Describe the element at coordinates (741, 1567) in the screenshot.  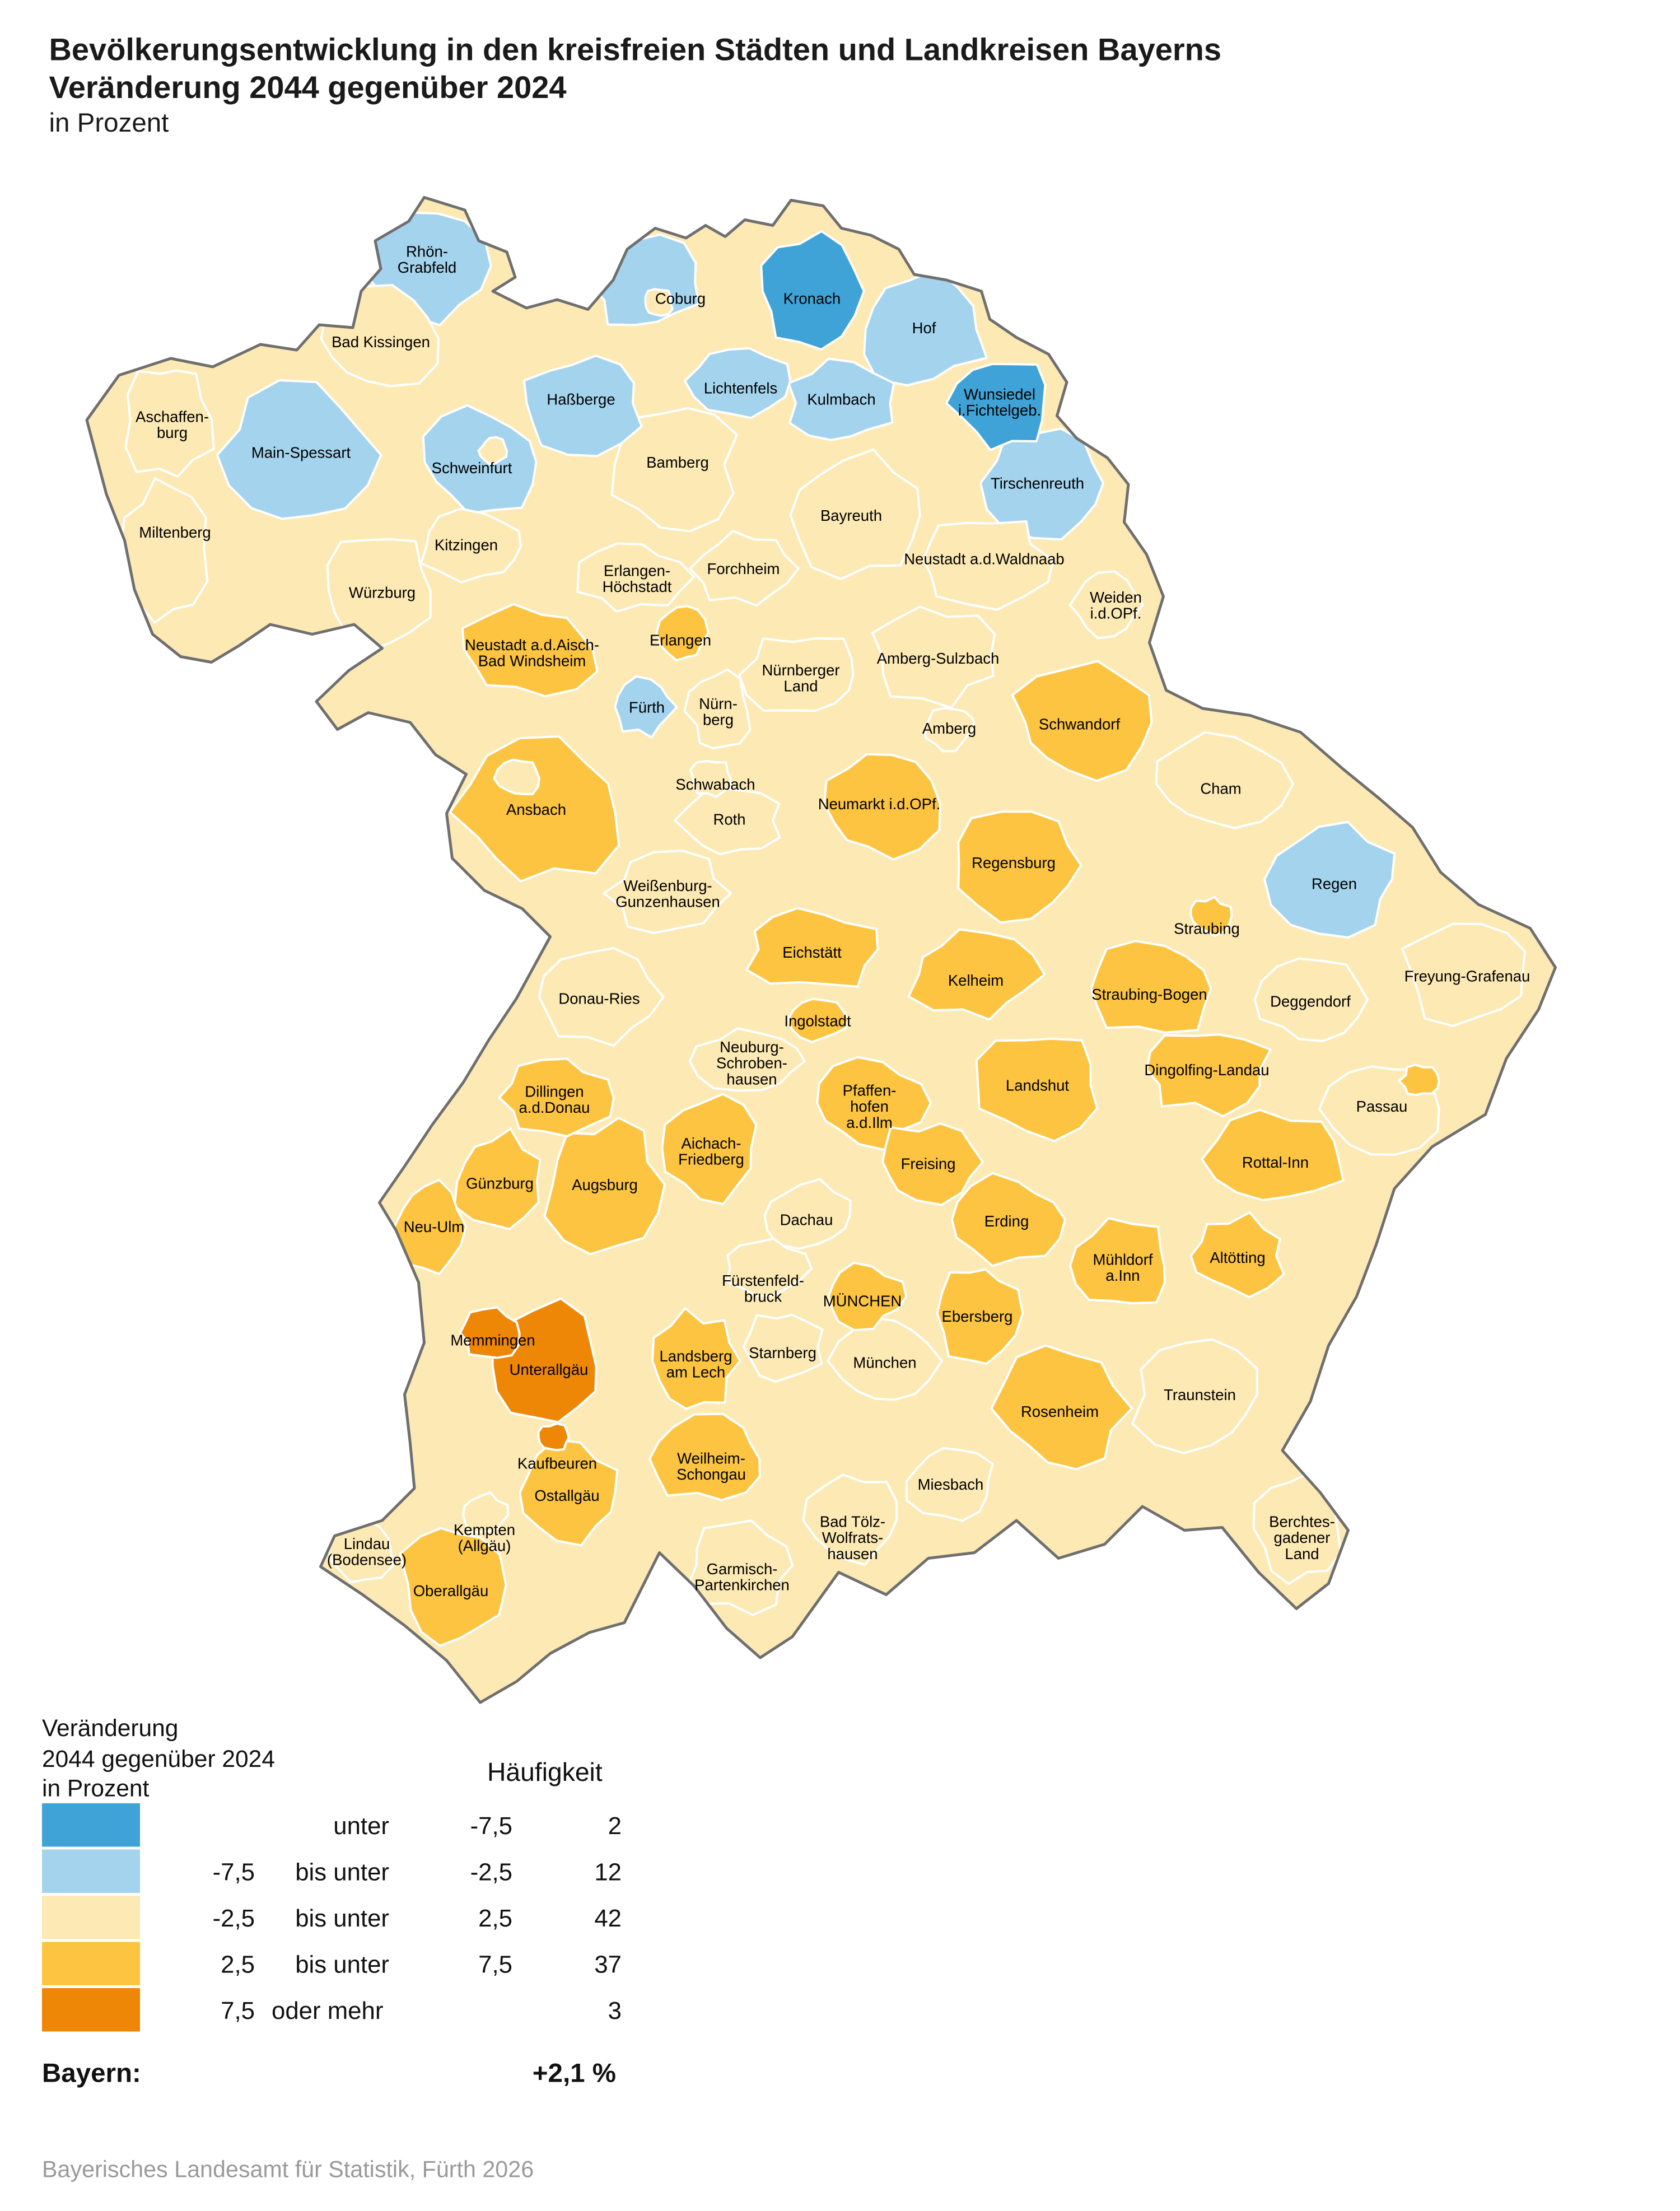
I see `district-garmisch-partenkirchen` at that location.